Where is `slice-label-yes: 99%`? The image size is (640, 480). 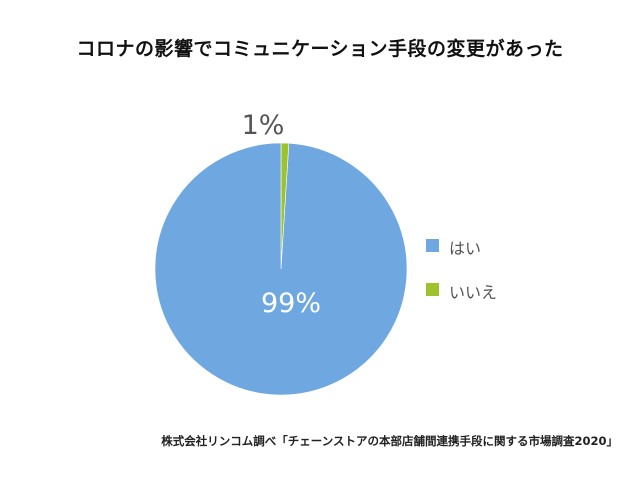
slice-label-yes: 99% is located at coordinates (291, 303).